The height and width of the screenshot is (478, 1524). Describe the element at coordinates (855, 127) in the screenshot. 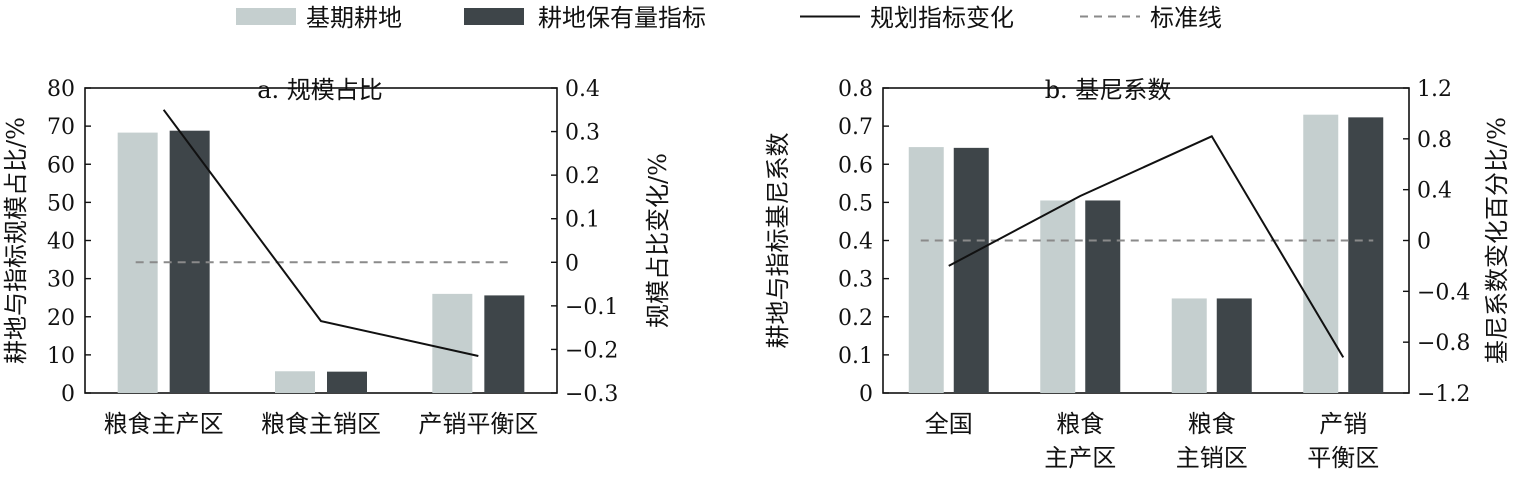

I see `y-tick-label: 0.7` at that location.